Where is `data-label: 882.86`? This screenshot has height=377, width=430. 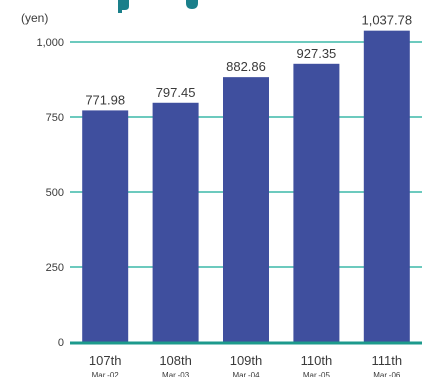 data-label: 882.86 is located at coordinates (246, 66).